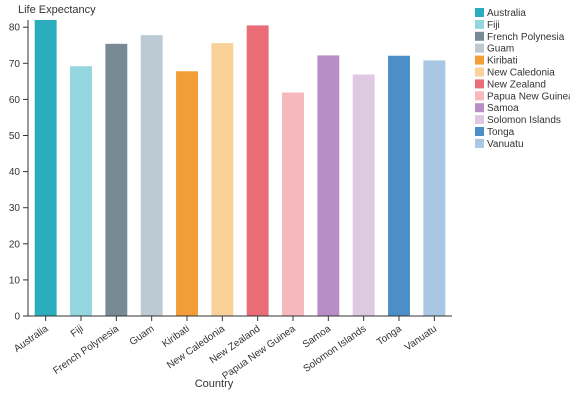 This screenshot has height=400, width=570. I want to click on legend-swatch-fiji, so click(479, 24).